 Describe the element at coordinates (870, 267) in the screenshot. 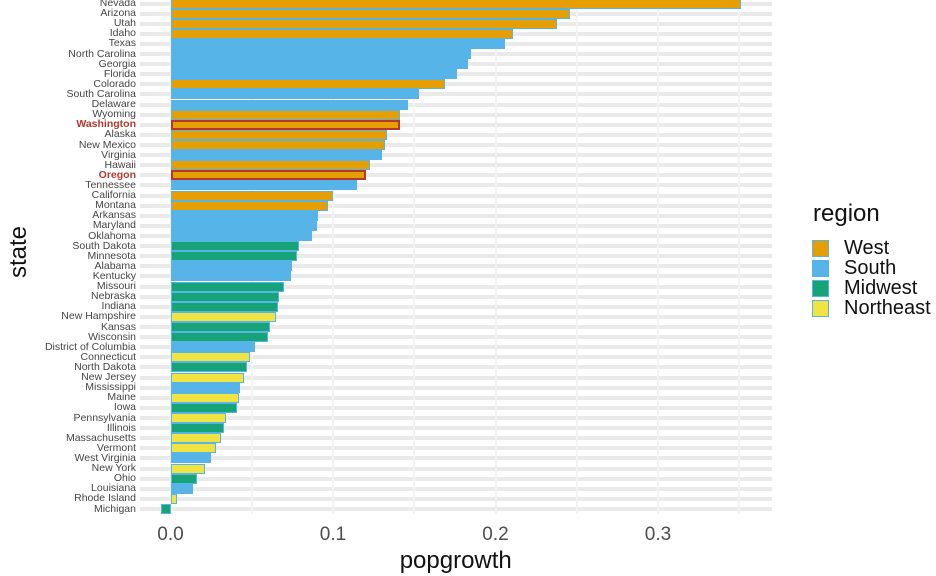

I see `legend-item-label: South` at that location.